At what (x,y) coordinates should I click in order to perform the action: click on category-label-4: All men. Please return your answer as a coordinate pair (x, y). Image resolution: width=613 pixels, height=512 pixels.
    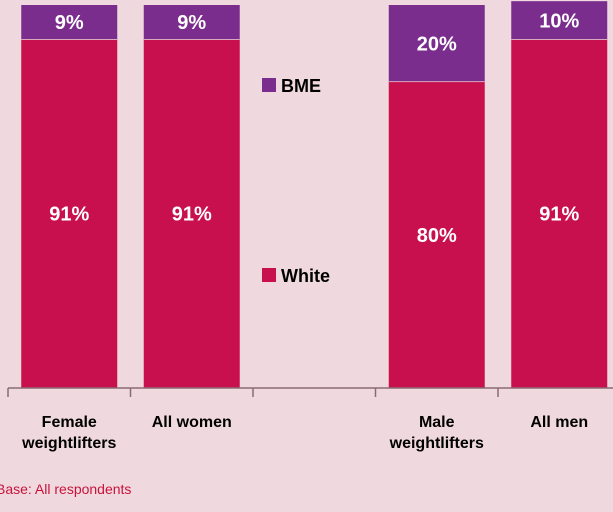
    Looking at the image, I should click on (559, 422).